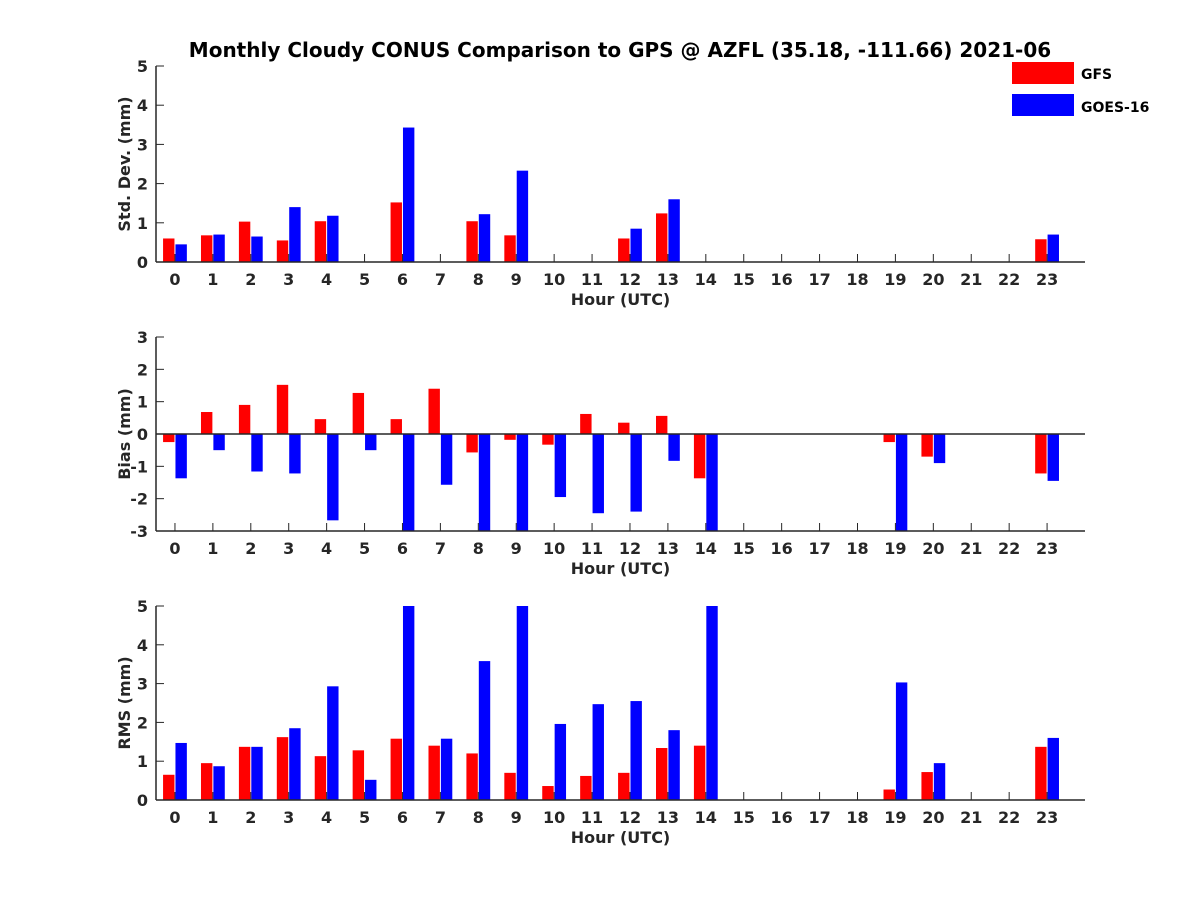 The width and height of the screenshot is (1200, 900). I want to click on y-tick-label: -1, so click(139, 466).